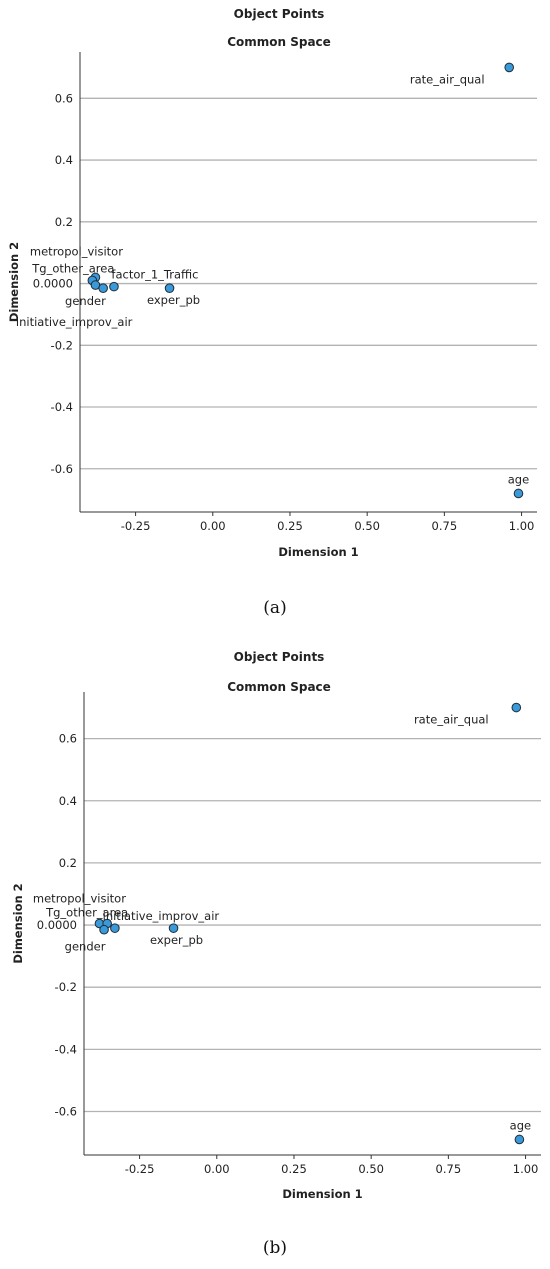 The image size is (550, 1269). I want to click on caption-b: (b), so click(275, 1248).